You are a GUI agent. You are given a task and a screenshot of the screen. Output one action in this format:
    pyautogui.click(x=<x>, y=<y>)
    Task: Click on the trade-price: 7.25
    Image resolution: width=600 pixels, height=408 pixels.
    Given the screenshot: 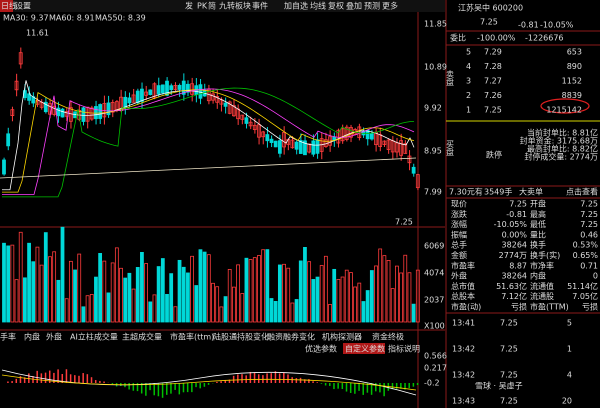 What is the action you would take?
    pyautogui.click(x=509, y=349)
    